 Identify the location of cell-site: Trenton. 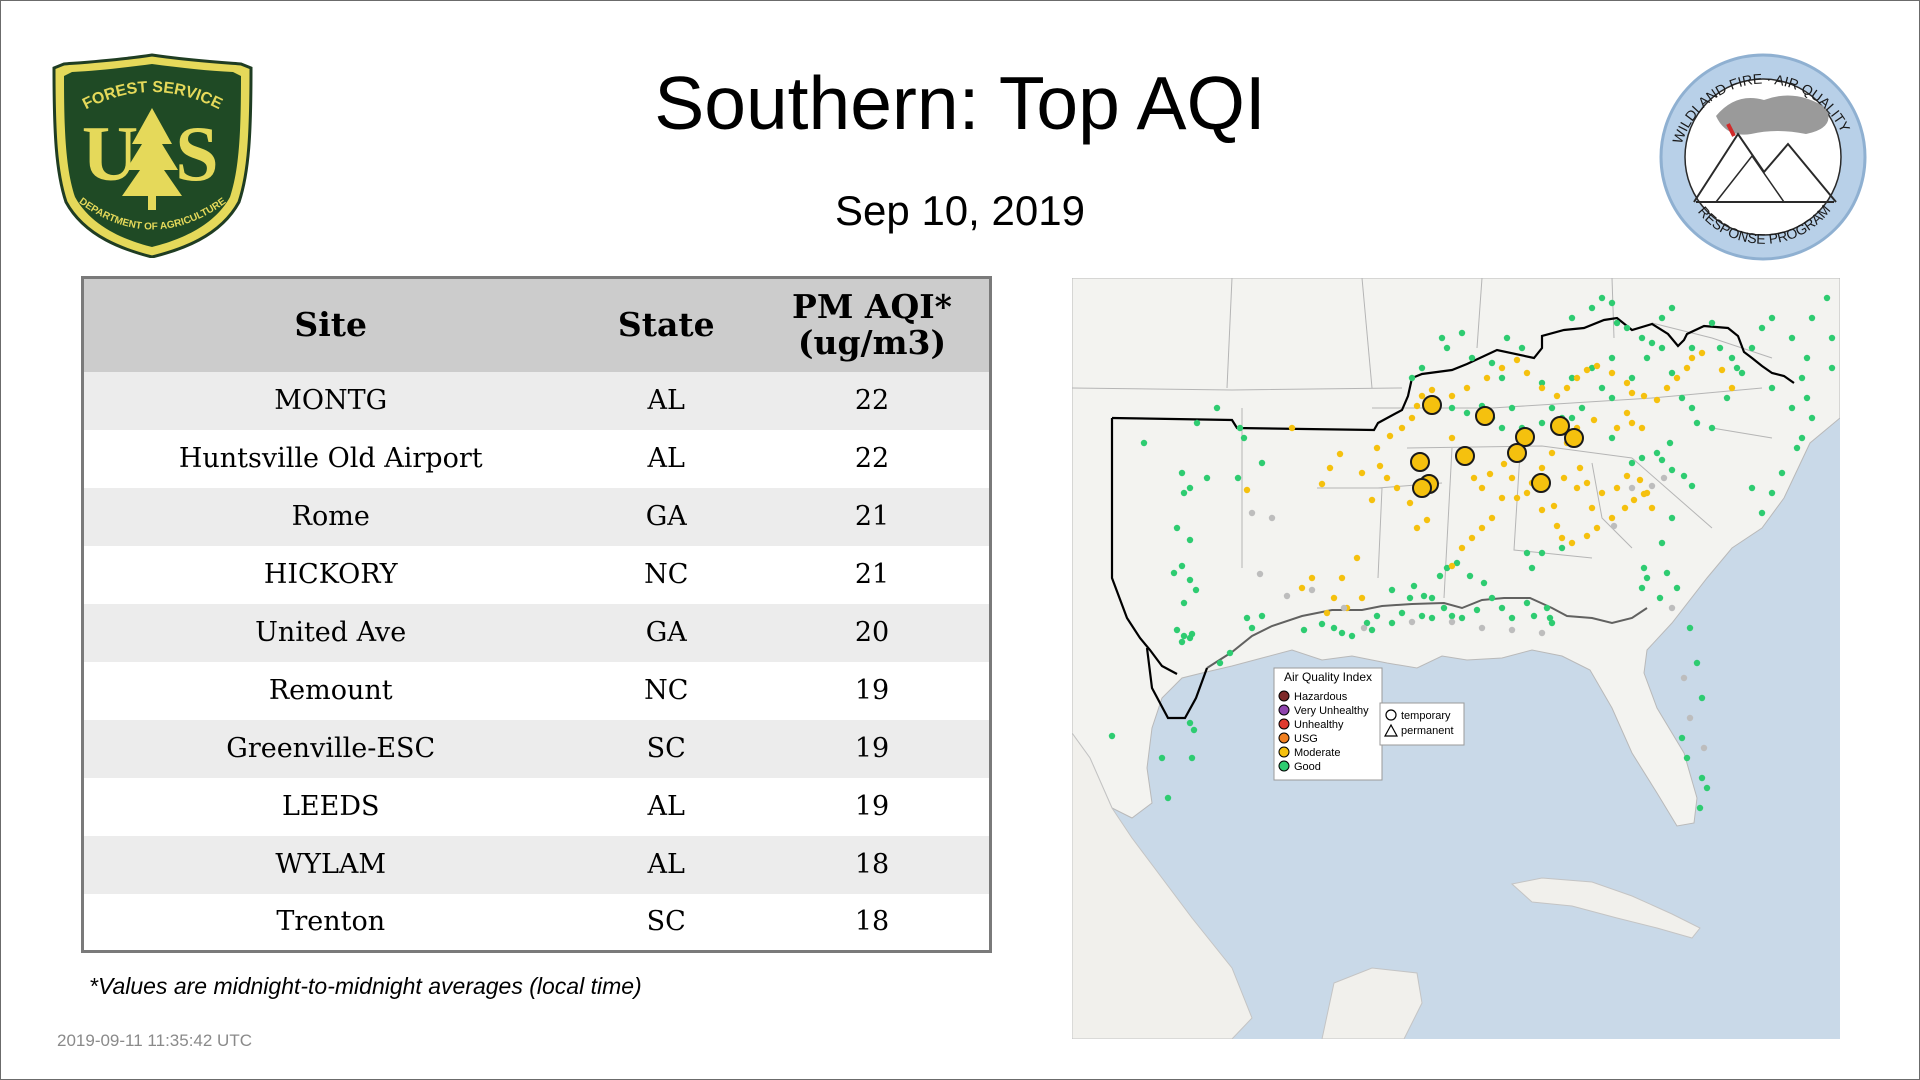
(330, 922).